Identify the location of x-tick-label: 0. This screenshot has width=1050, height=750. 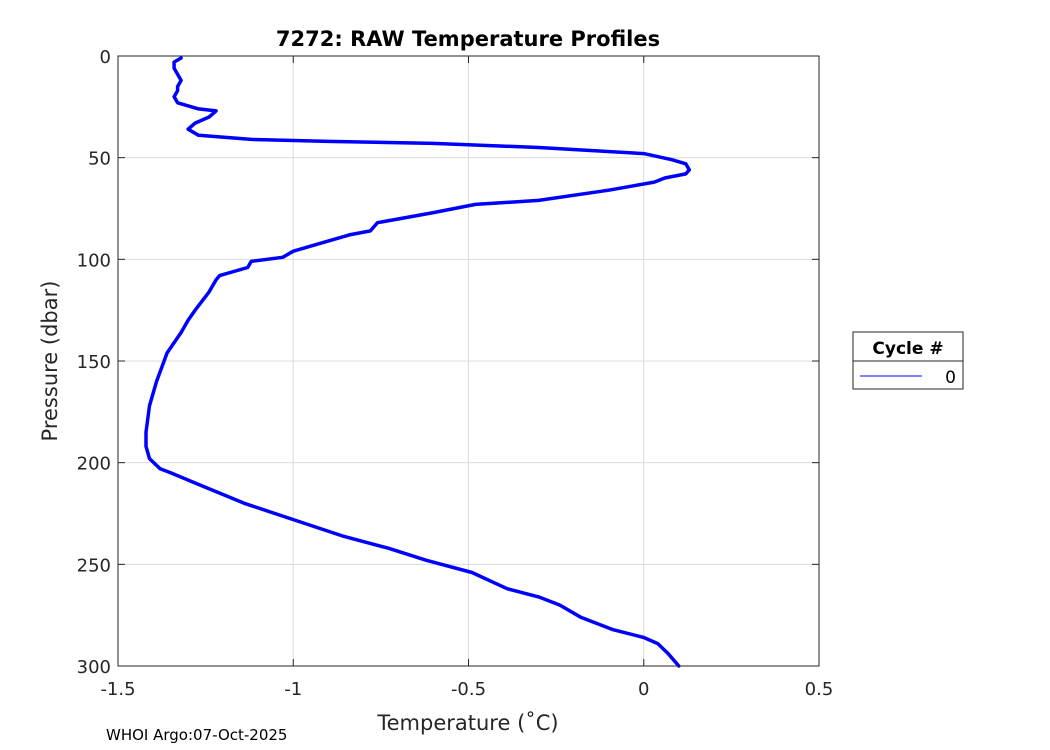
(643, 689).